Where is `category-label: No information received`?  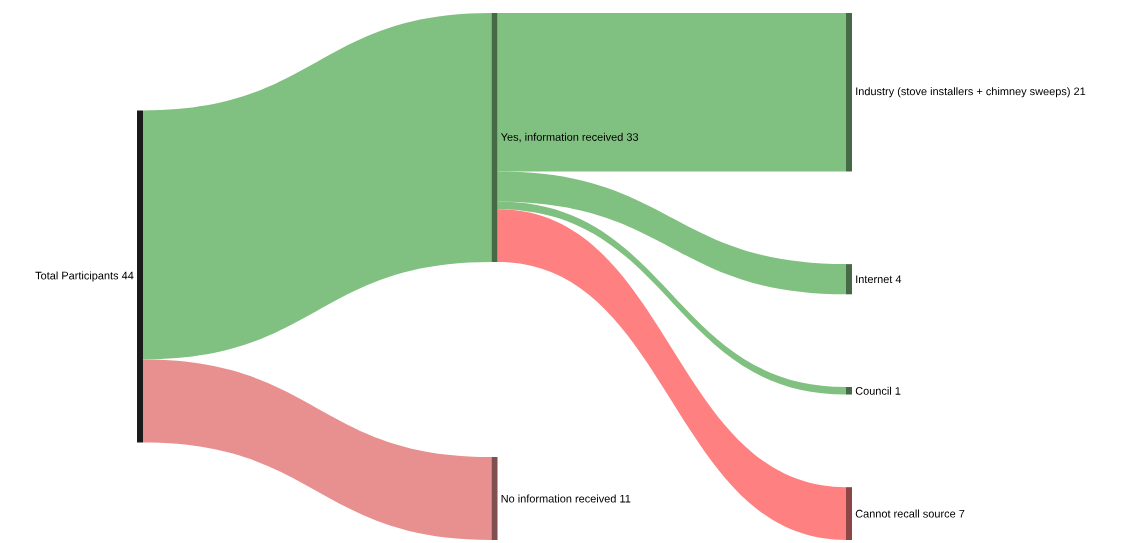
category-label: No information received is located at coordinates (558, 498).